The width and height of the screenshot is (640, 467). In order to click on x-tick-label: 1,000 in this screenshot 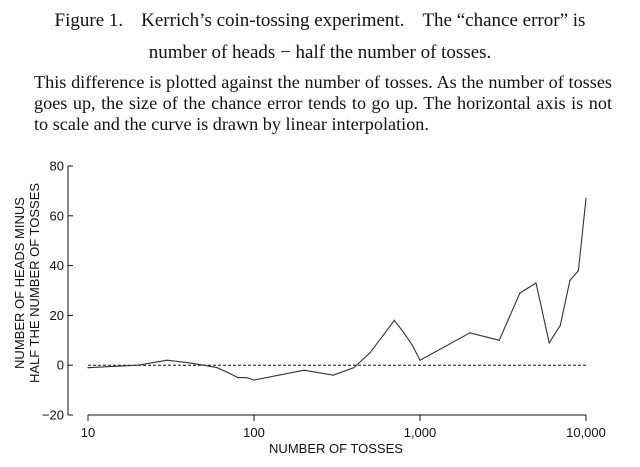, I will do `click(420, 432)`.